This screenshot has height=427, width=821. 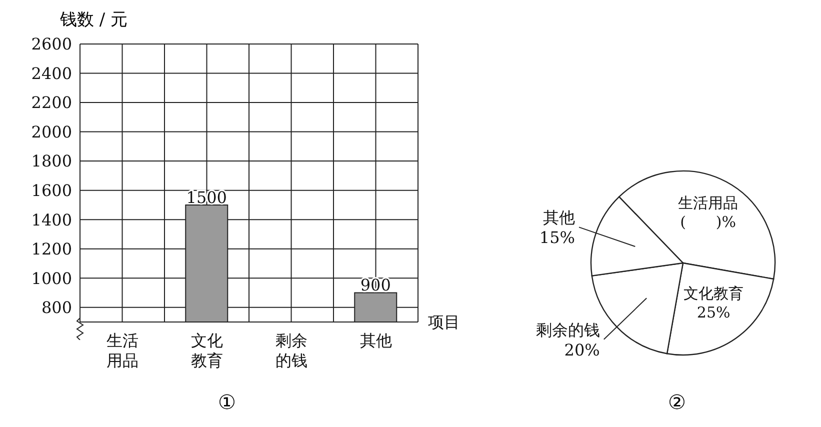 What do you see at coordinates (51, 102) in the screenshot?
I see `y-tick-label: 2200` at bounding box center [51, 102].